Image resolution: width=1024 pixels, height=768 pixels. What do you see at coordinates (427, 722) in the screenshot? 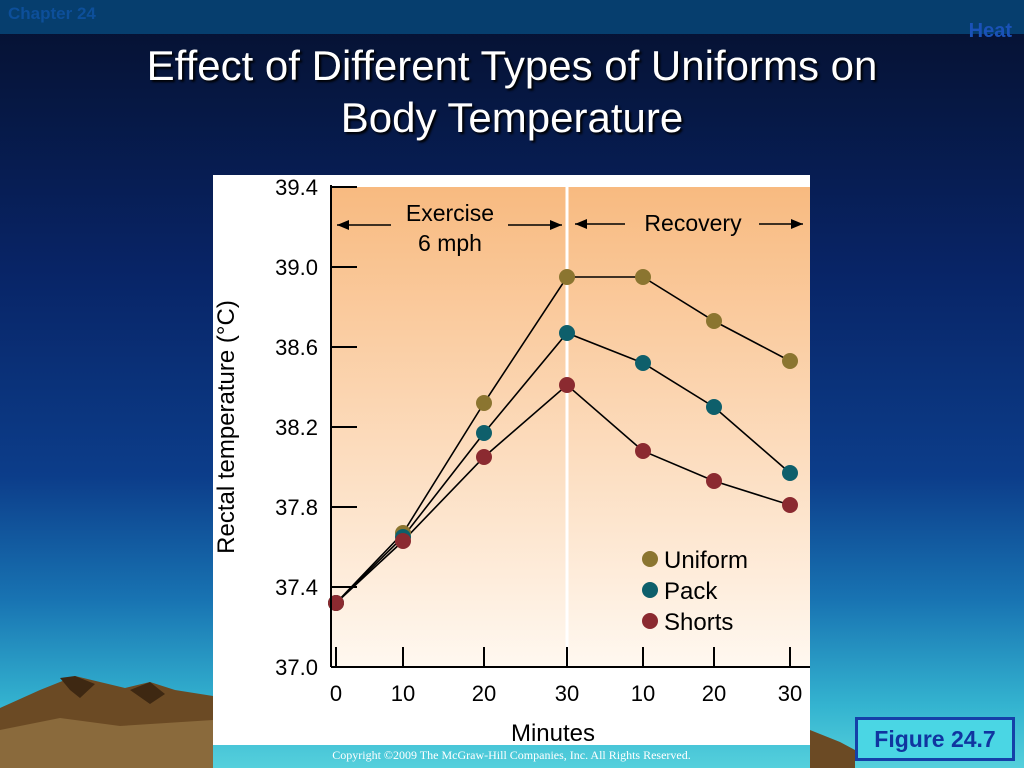
I see `mountain-landscape` at bounding box center [427, 722].